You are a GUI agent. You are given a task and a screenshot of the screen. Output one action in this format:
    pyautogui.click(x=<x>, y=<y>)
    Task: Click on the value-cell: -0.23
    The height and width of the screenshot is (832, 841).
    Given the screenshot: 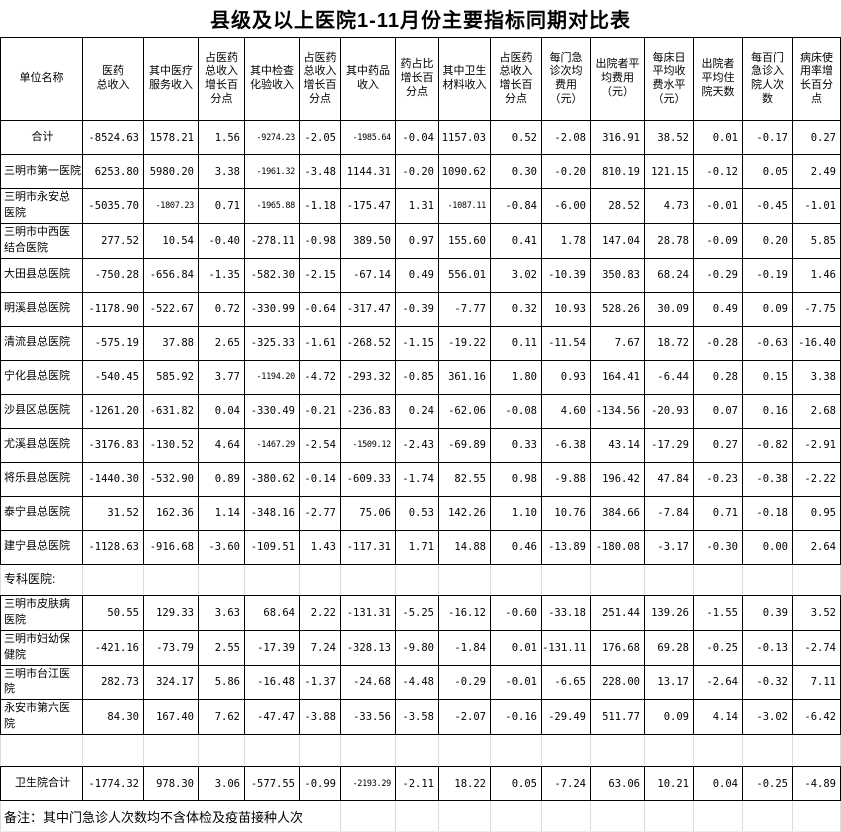 What is the action you would take?
    pyautogui.click(x=718, y=479)
    